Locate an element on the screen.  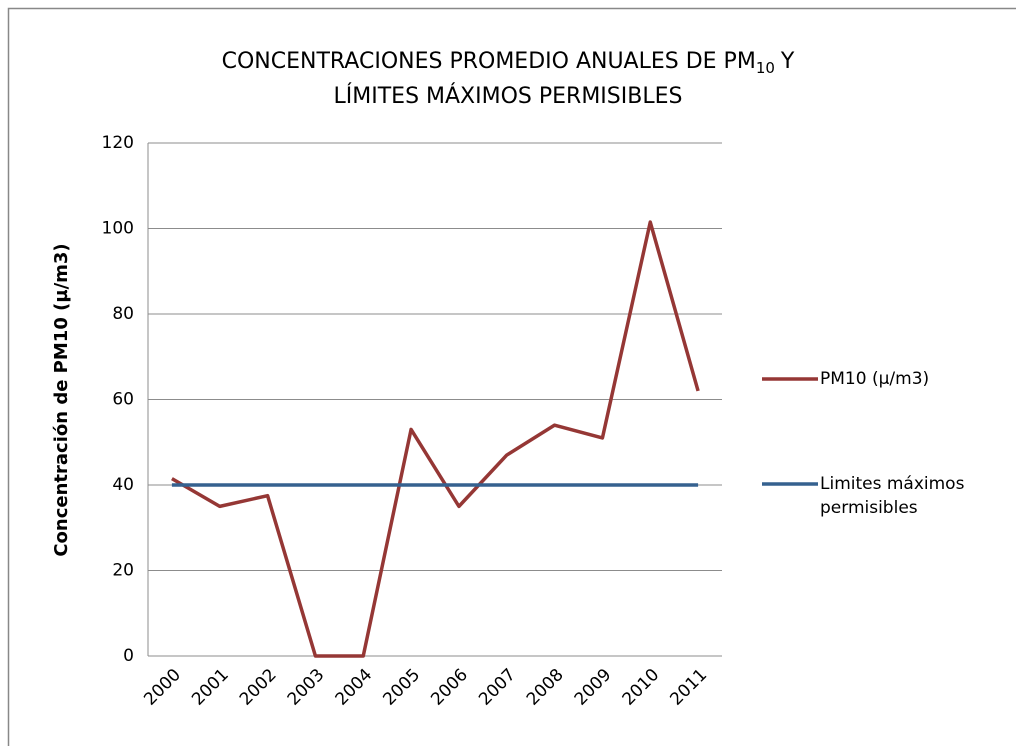
x-tick-label: 2010 is located at coordinates (641, 687).